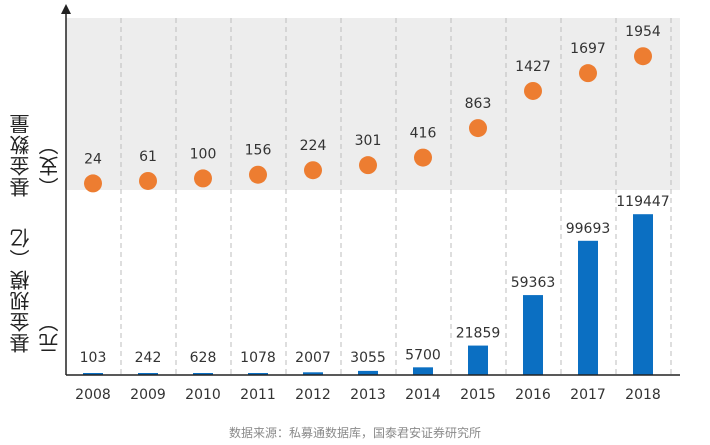 The width and height of the screenshot is (710, 445). I want to click on count-data-label: 1427, so click(533, 67).